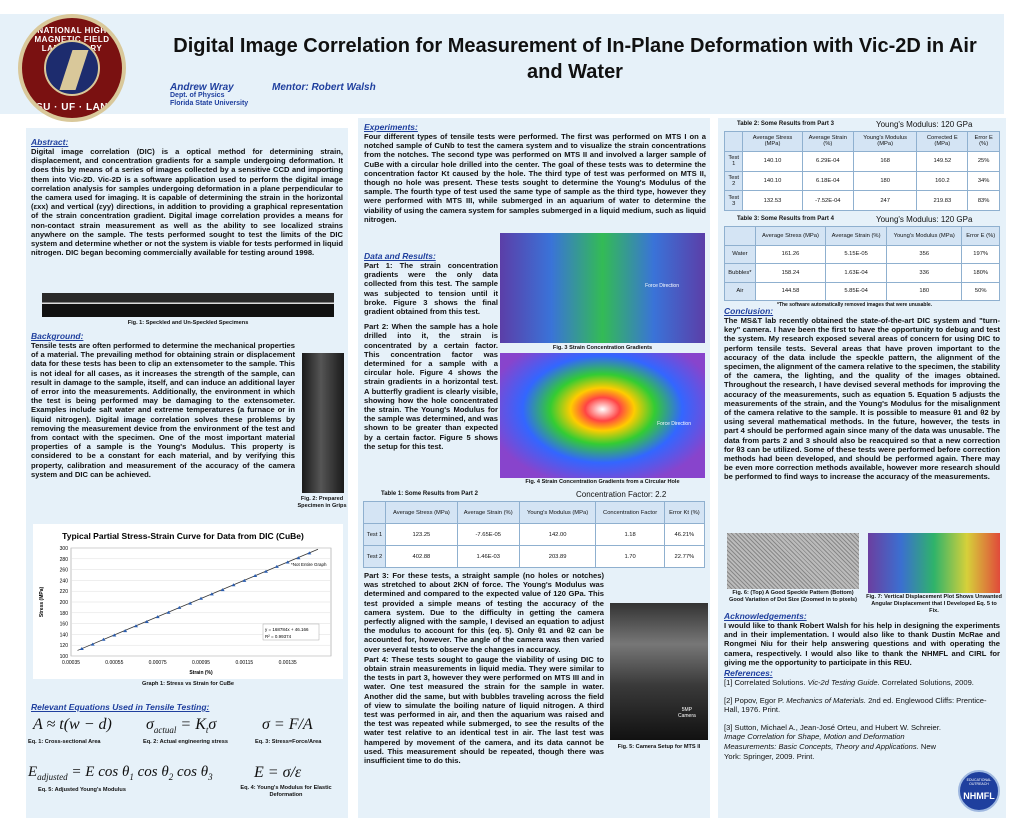 Image resolution: width=1024 pixels, height=819 pixels. I want to click on table2-cell: 140.10, so click(772, 181).